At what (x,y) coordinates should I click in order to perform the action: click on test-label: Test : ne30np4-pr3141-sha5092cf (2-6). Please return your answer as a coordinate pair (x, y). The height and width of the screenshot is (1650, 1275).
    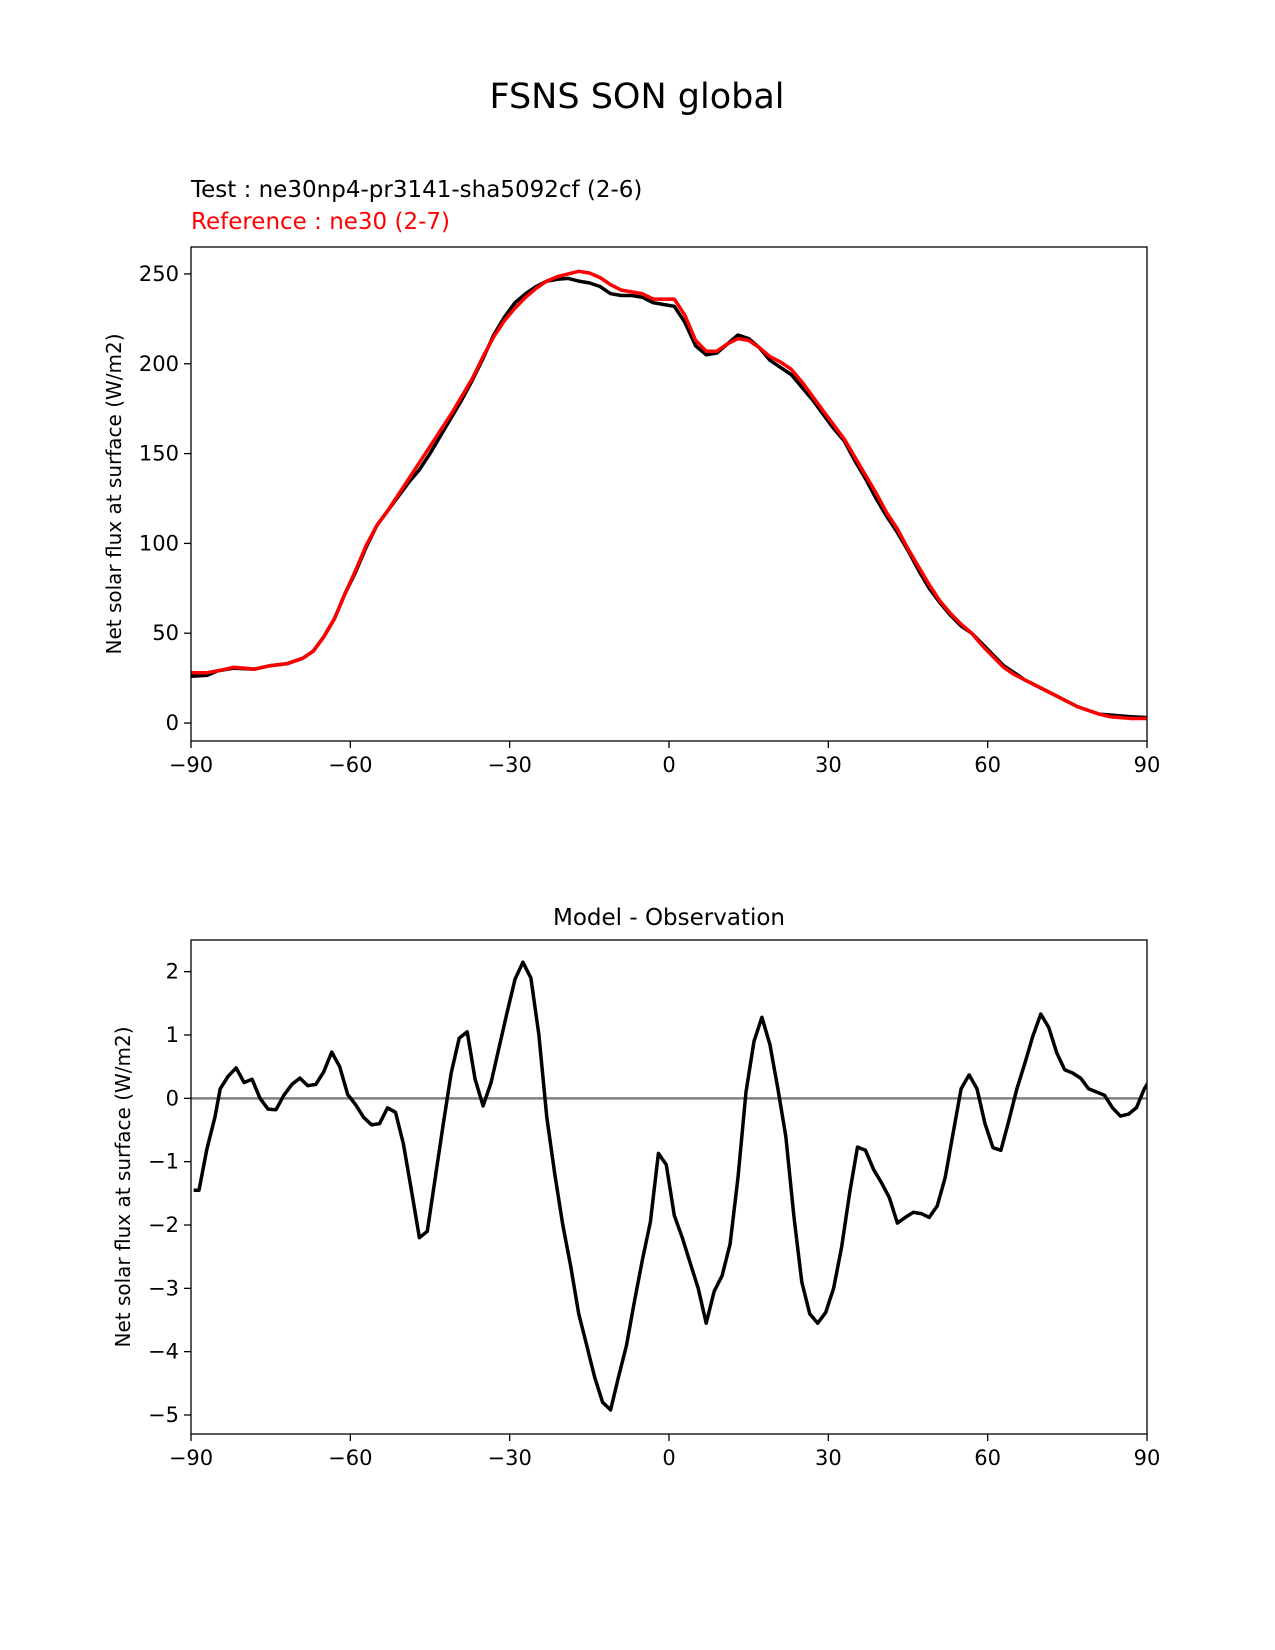
    Looking at the image, I should click on (416, 190).